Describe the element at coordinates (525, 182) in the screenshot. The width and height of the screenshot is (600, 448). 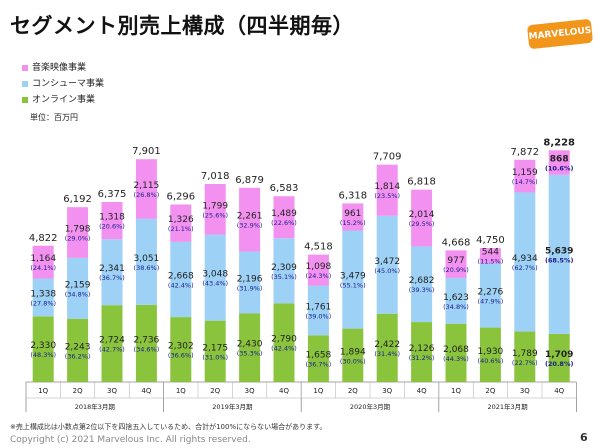
I see `share-label-music-15: (14.7%)` at that location.